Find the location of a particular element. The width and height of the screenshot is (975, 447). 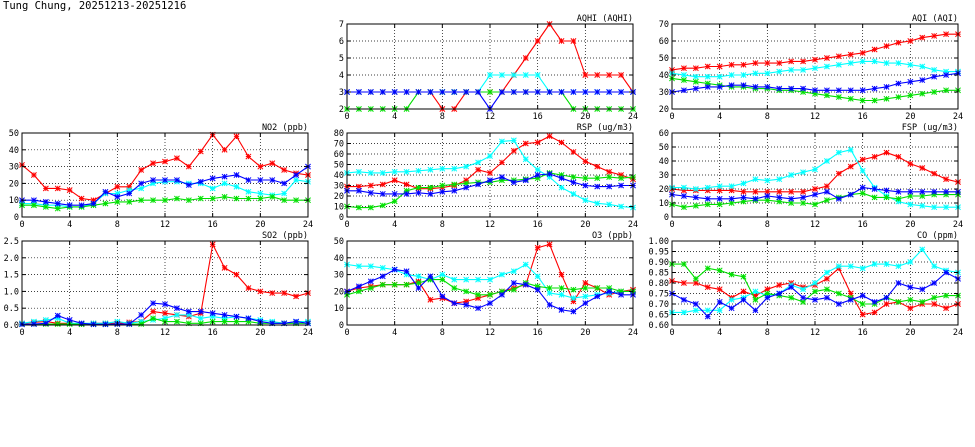

y-tick-label: 0.80 is located at coordinates (659, 284).